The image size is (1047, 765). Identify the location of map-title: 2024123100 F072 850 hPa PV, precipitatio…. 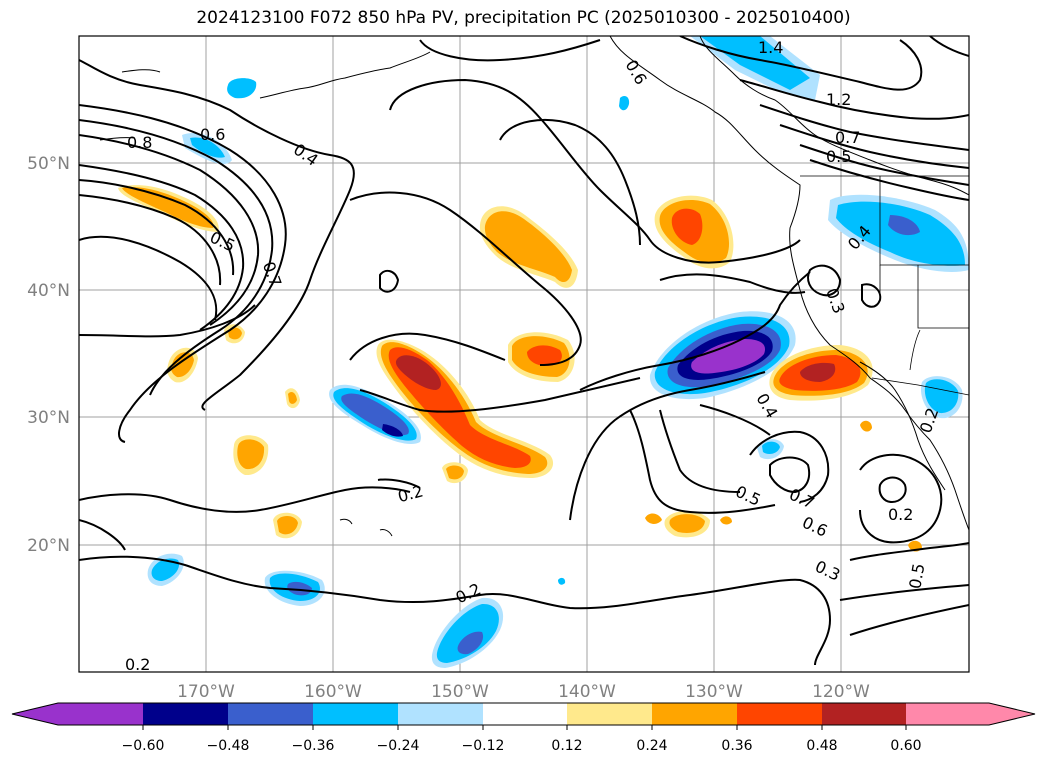
(523, 18).